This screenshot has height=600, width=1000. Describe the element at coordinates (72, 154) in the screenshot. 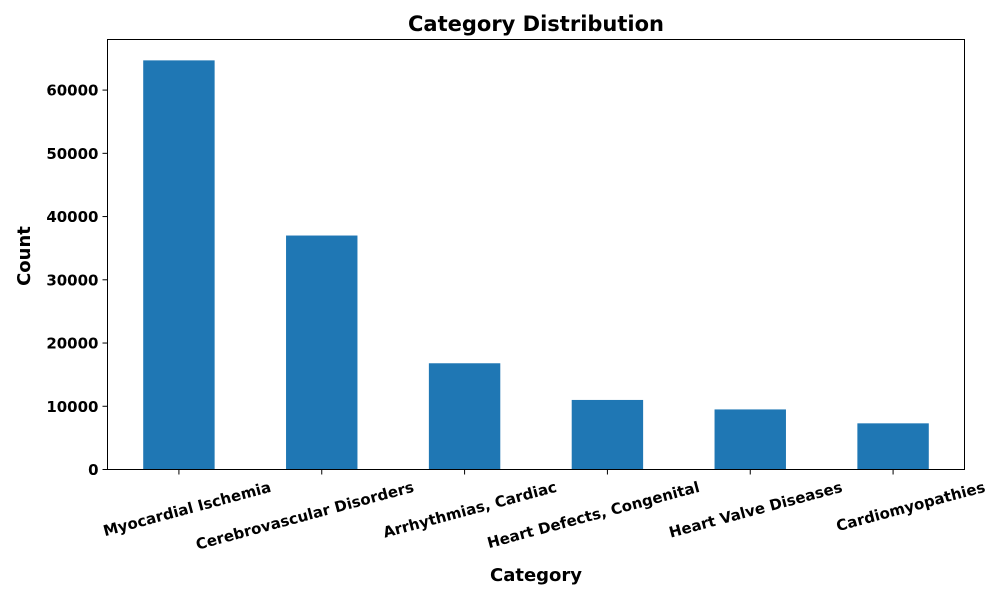

I see `y-tick-label: 50000` at that location.